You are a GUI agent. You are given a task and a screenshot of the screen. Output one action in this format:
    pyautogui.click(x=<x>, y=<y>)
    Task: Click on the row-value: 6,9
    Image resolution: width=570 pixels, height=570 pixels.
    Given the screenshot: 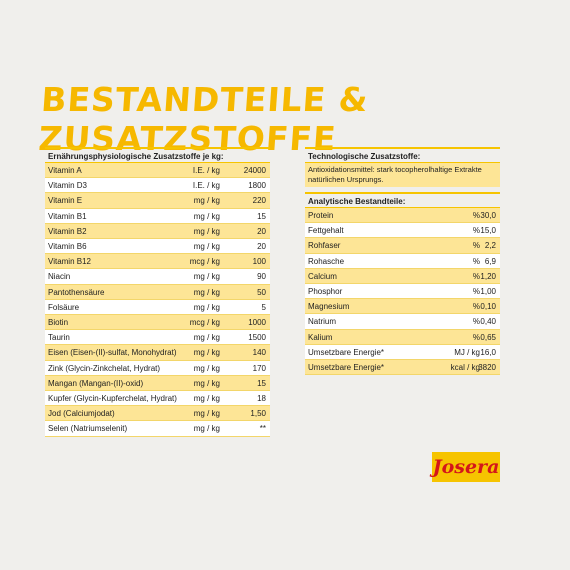 What is the action you would take?
    pyautogui.click(x=490, y=261)
    